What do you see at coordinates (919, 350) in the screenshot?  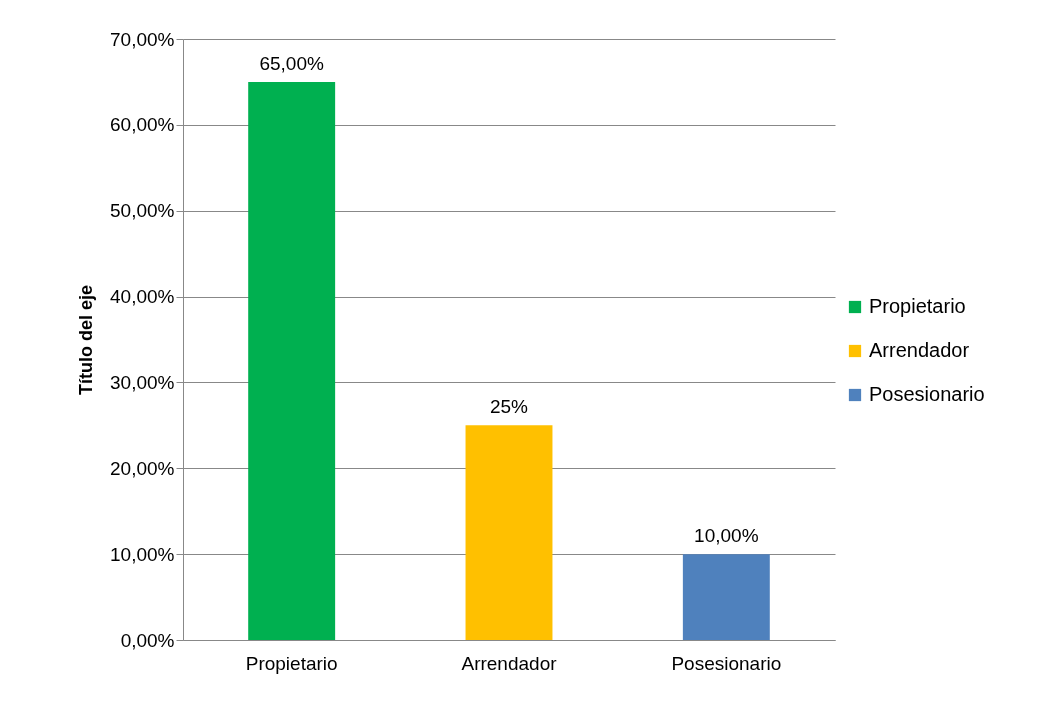 I see `legend-label: Arrendador` at bounding box center [919, 350].